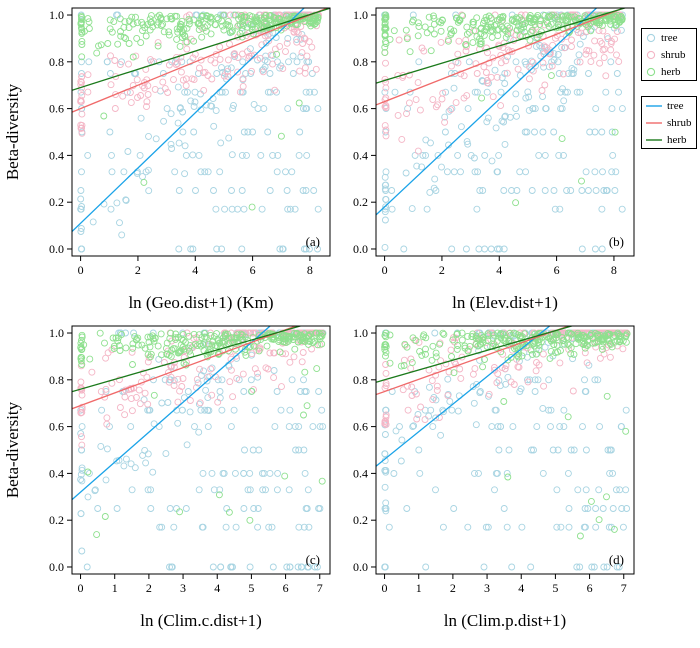  I want to click on y-tick-label: 0.0, so click(56, 249).